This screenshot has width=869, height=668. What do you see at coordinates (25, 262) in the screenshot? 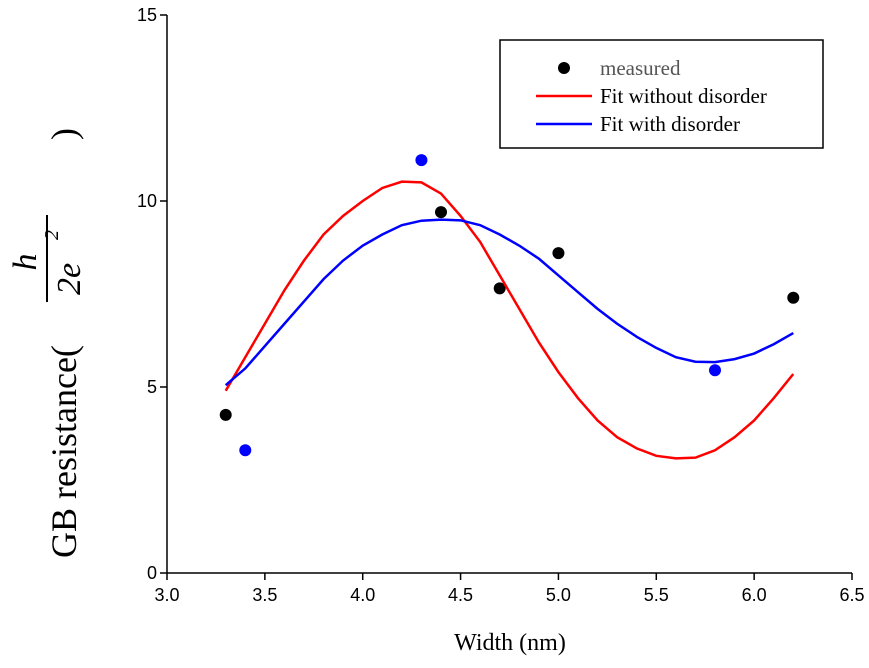
I see `y-label-numerator: h` at bounding box center [25, 262].